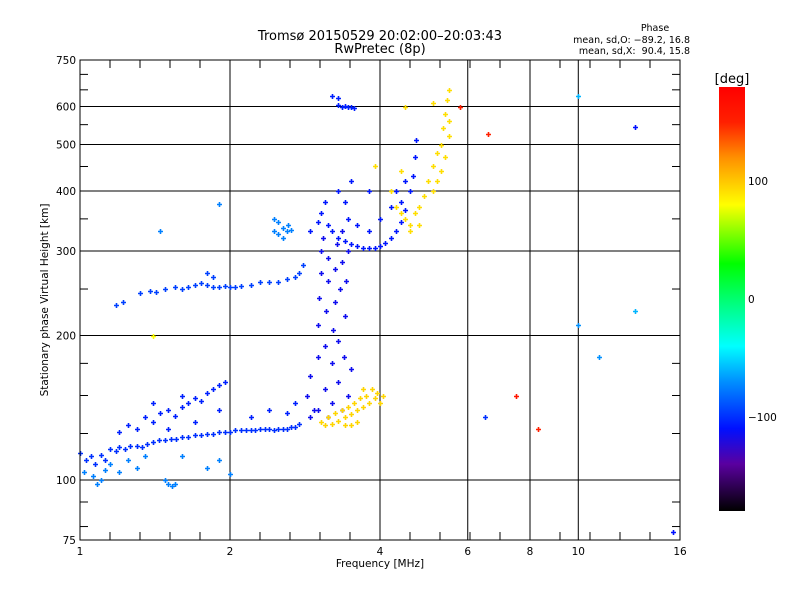 The width and height of the screenshot is (800, 604). Describe the element at coordinates (379, 36) in the screenshot. I see `chart-title: Tromsø 20150529 20:02:00–20:03:43` at that location.